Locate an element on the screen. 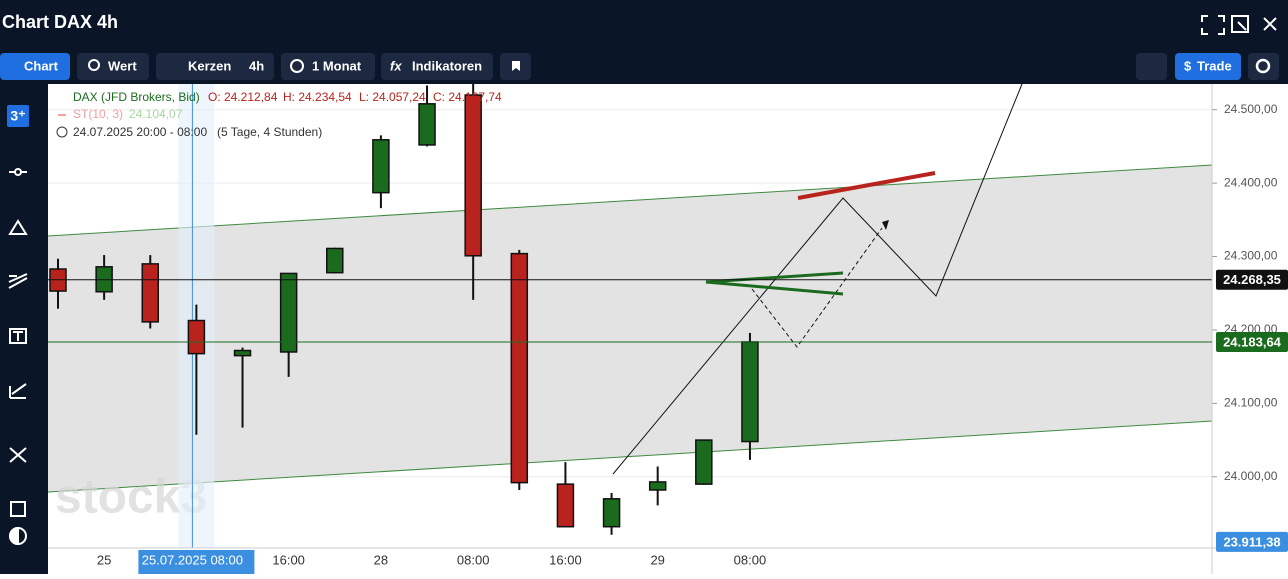 The image size is (1288, 579). channel-upper is located at coordinates (630, 200).